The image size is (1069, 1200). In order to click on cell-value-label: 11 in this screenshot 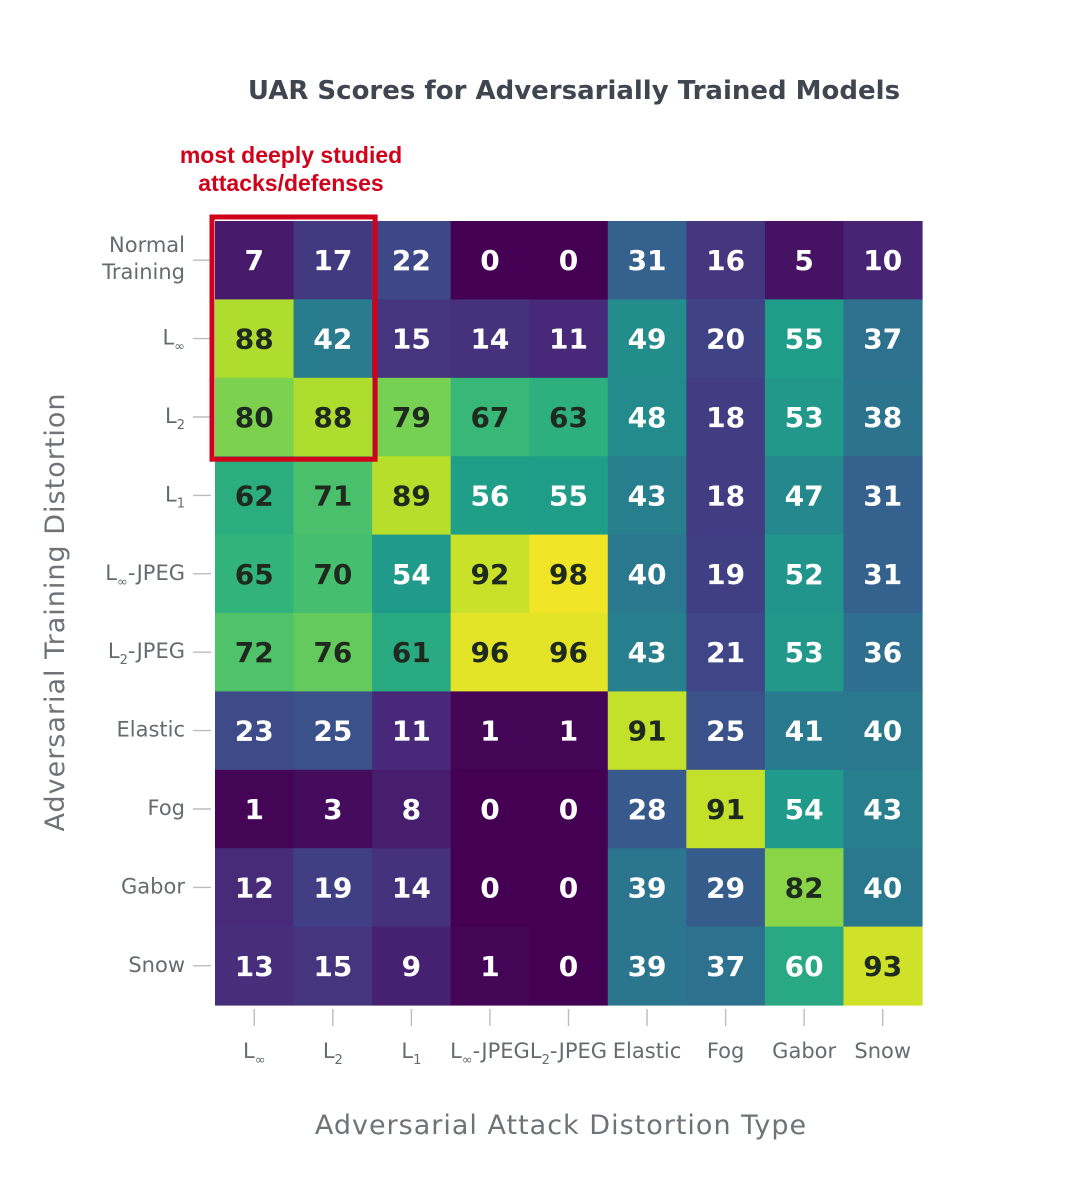, I will do `click(568, 339)`.